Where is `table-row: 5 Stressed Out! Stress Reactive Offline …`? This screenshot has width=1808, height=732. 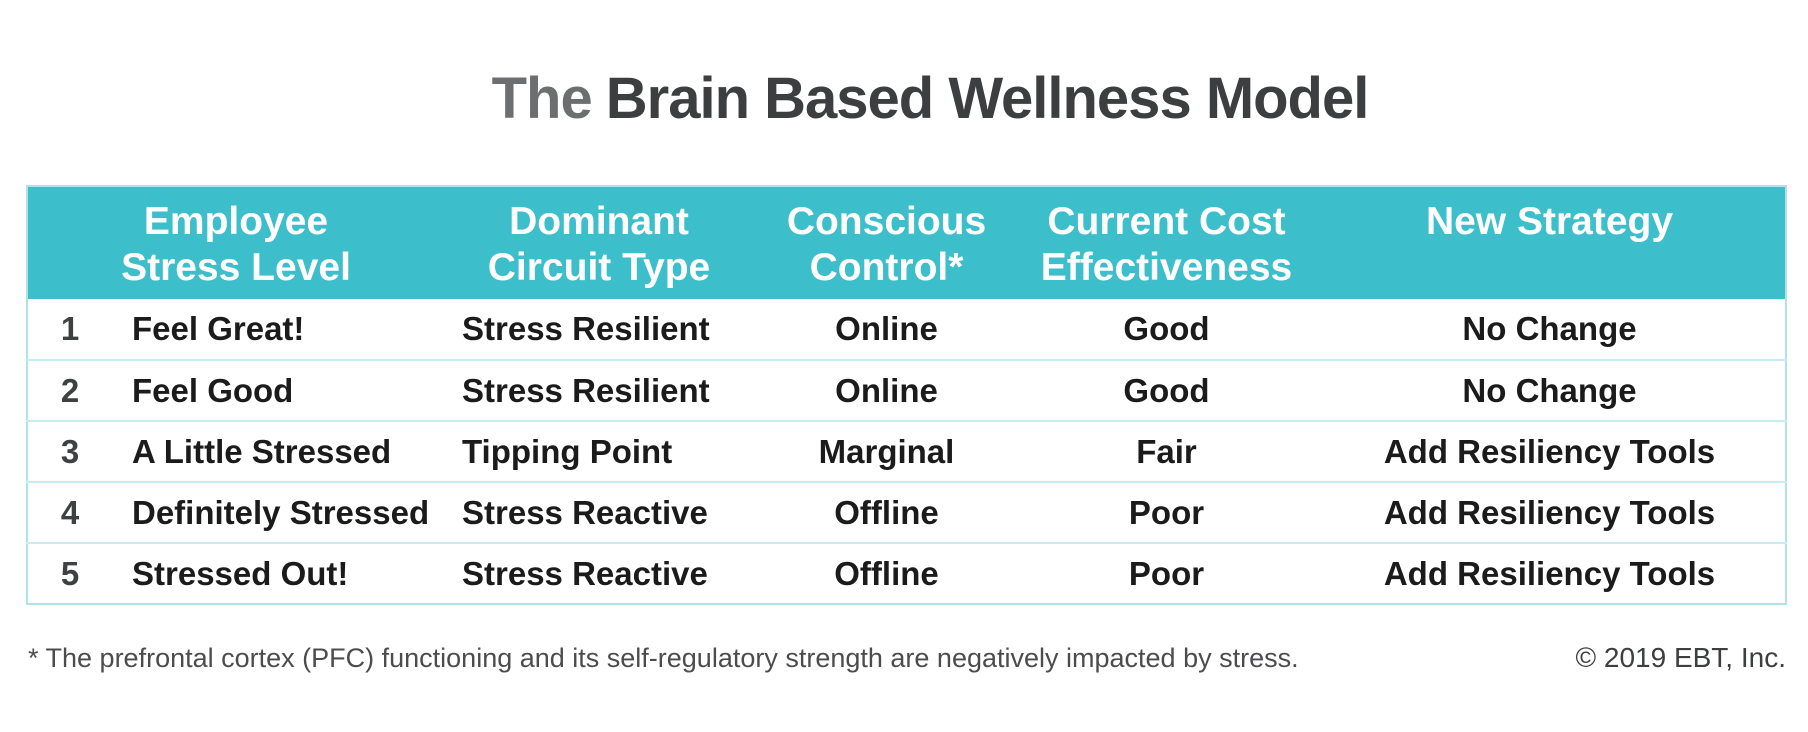 table-row: 5 Stressed Out! Stress Reactive Offline … is located at coordinates (906, 573).